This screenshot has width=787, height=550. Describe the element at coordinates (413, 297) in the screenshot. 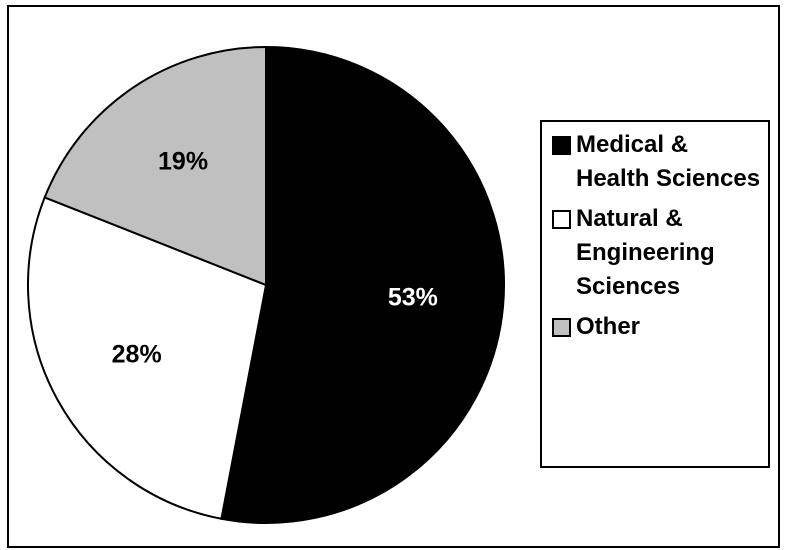

I see `data-label: 53%` at that location.